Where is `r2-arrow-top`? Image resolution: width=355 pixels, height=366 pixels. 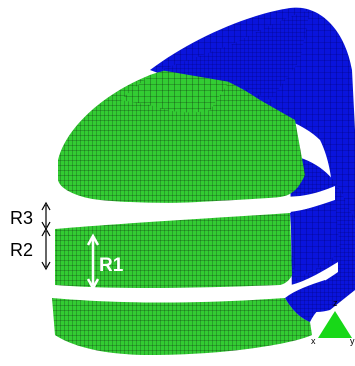 r2-arrow-top is located at coordinates (46, 232).